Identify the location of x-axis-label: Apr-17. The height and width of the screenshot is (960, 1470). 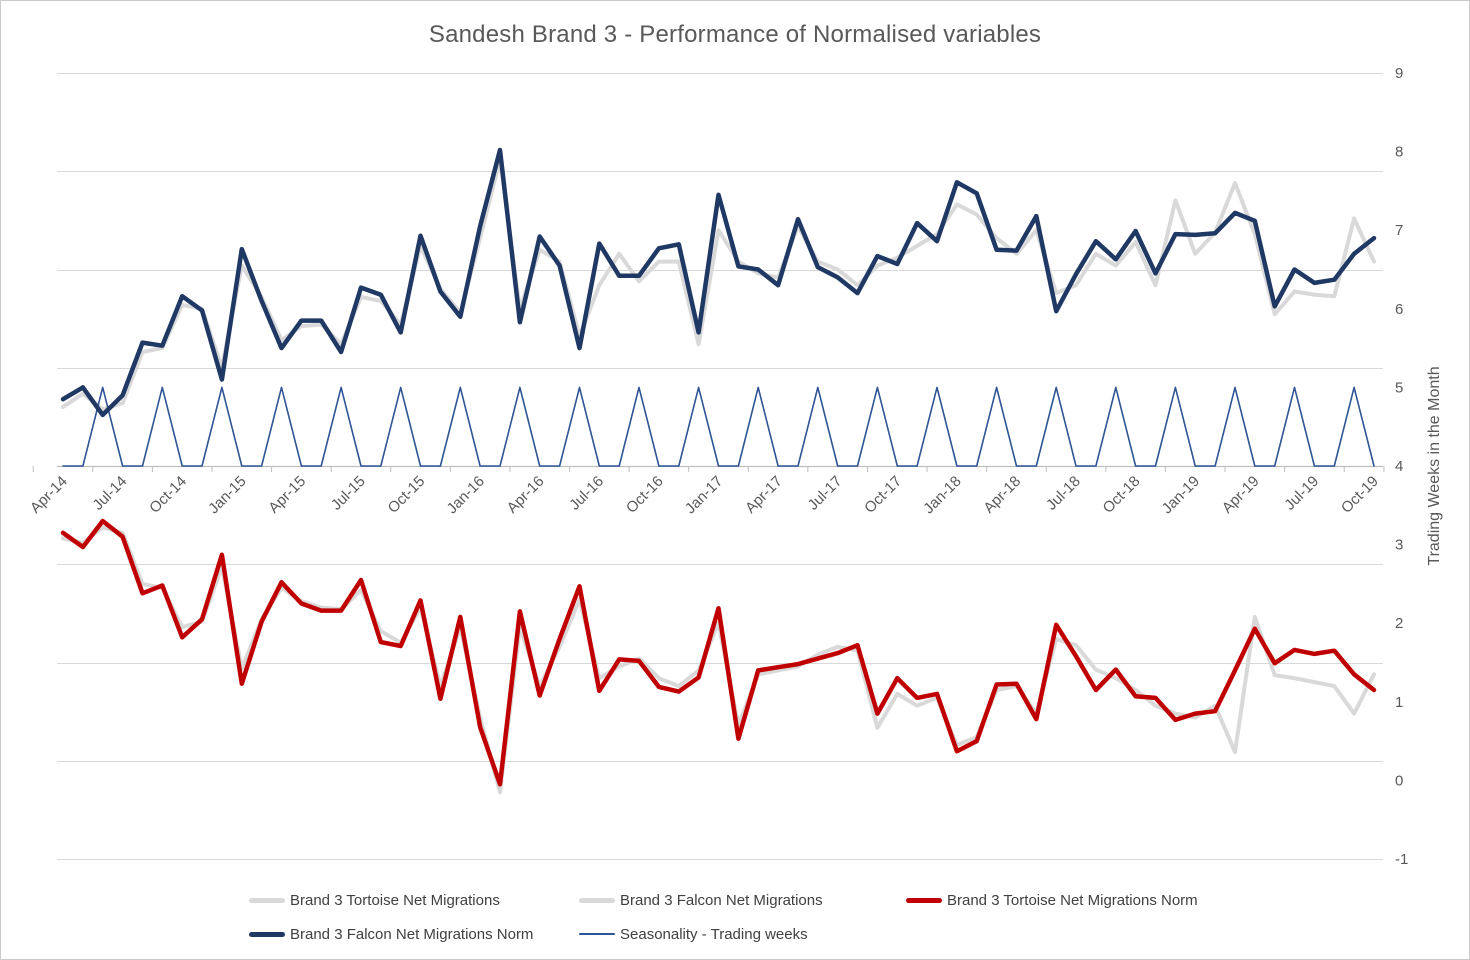
(764, 495).